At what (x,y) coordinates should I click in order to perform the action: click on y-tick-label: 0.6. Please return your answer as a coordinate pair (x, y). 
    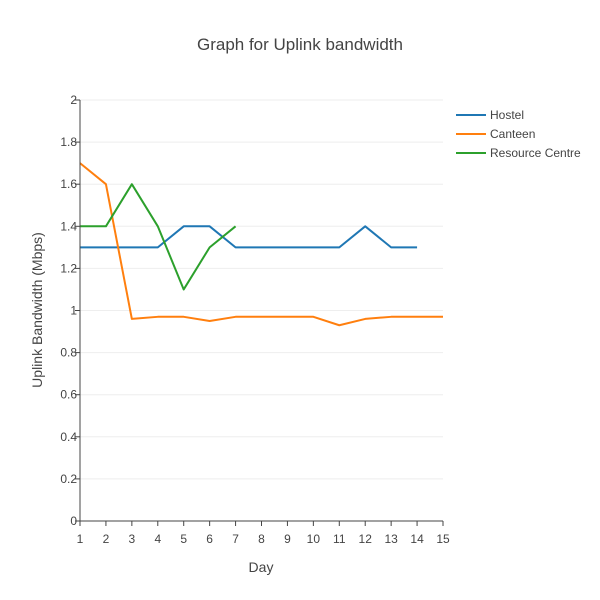
    Looking at the image, I should click on (68, 395).